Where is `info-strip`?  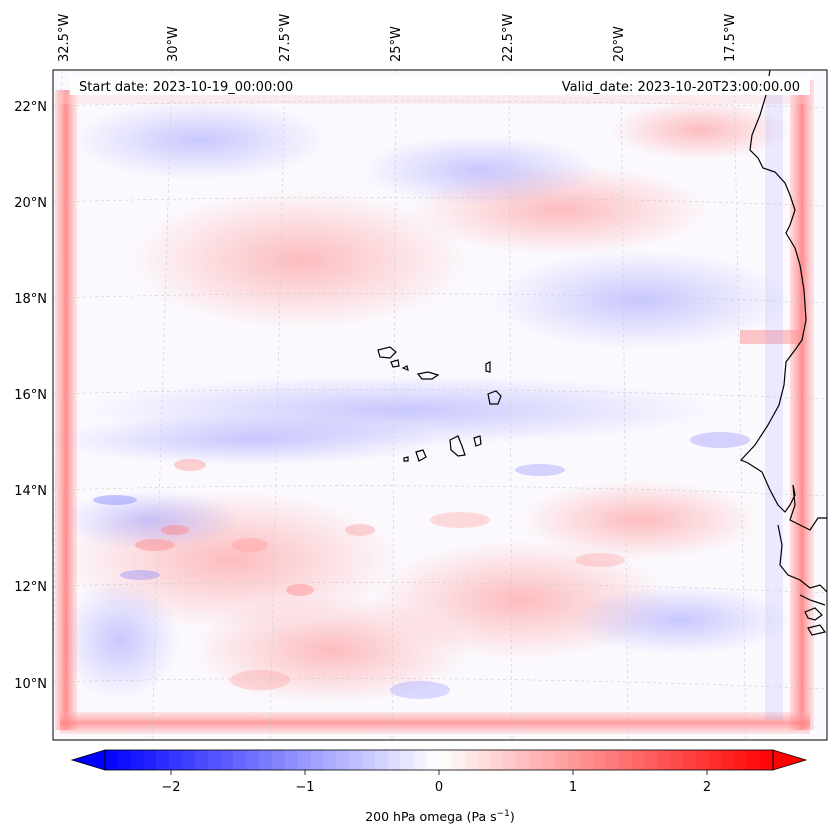
info-strip is located at coordinates (440, 85).